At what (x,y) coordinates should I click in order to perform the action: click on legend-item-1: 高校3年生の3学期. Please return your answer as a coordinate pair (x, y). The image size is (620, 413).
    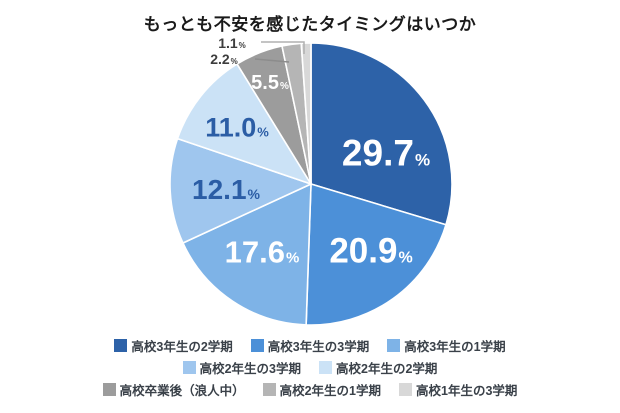
    Looking at the image, I should click on (310, 345).